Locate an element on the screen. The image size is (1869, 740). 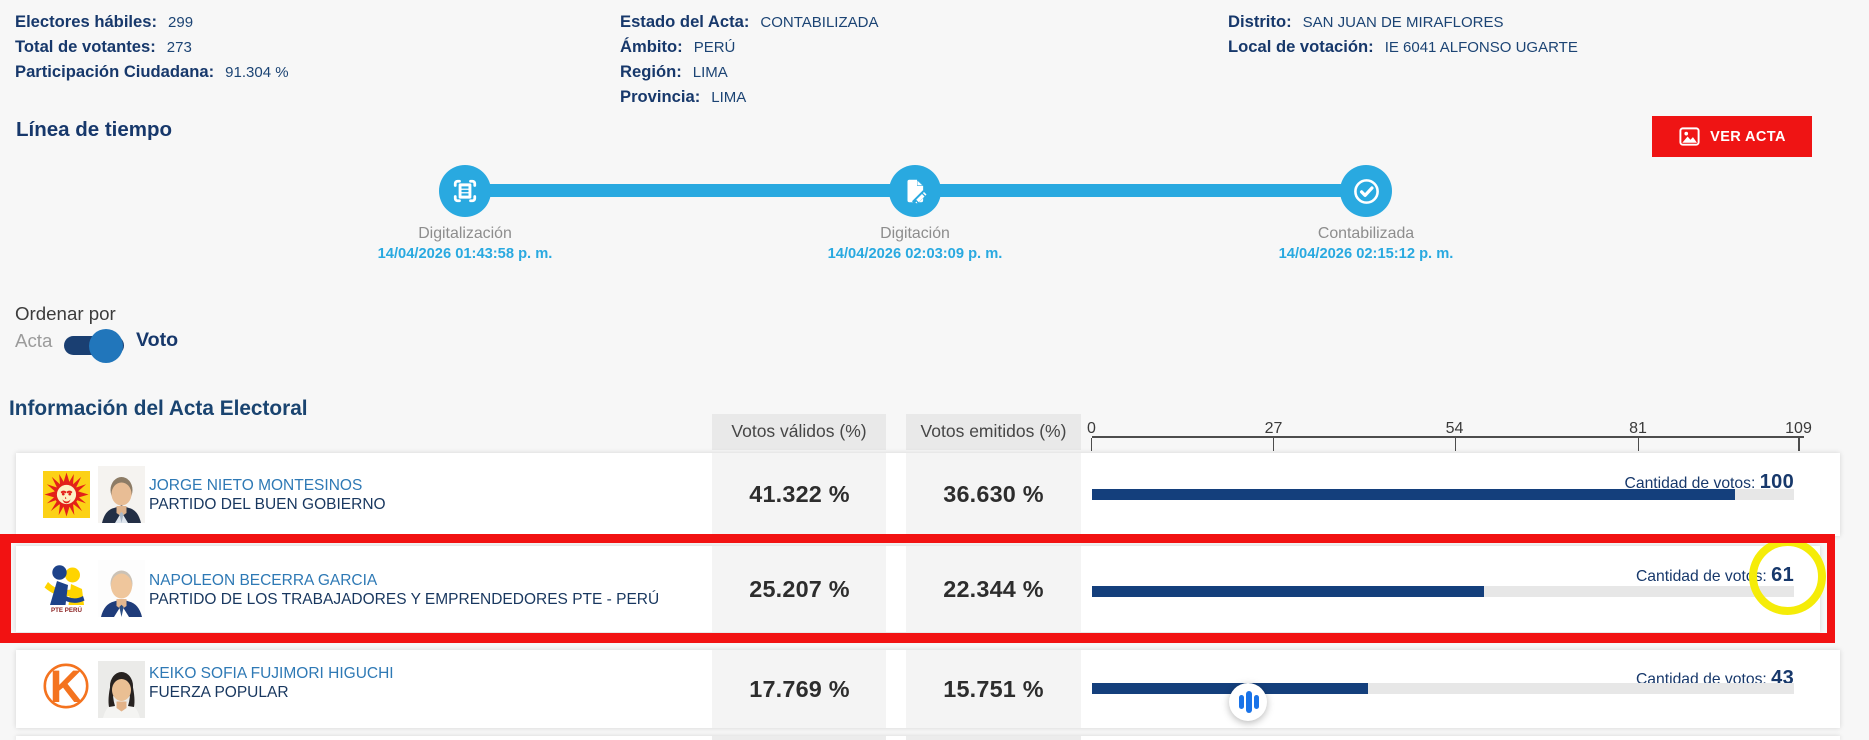
svg-text: K is located at coordinates (66, 686).